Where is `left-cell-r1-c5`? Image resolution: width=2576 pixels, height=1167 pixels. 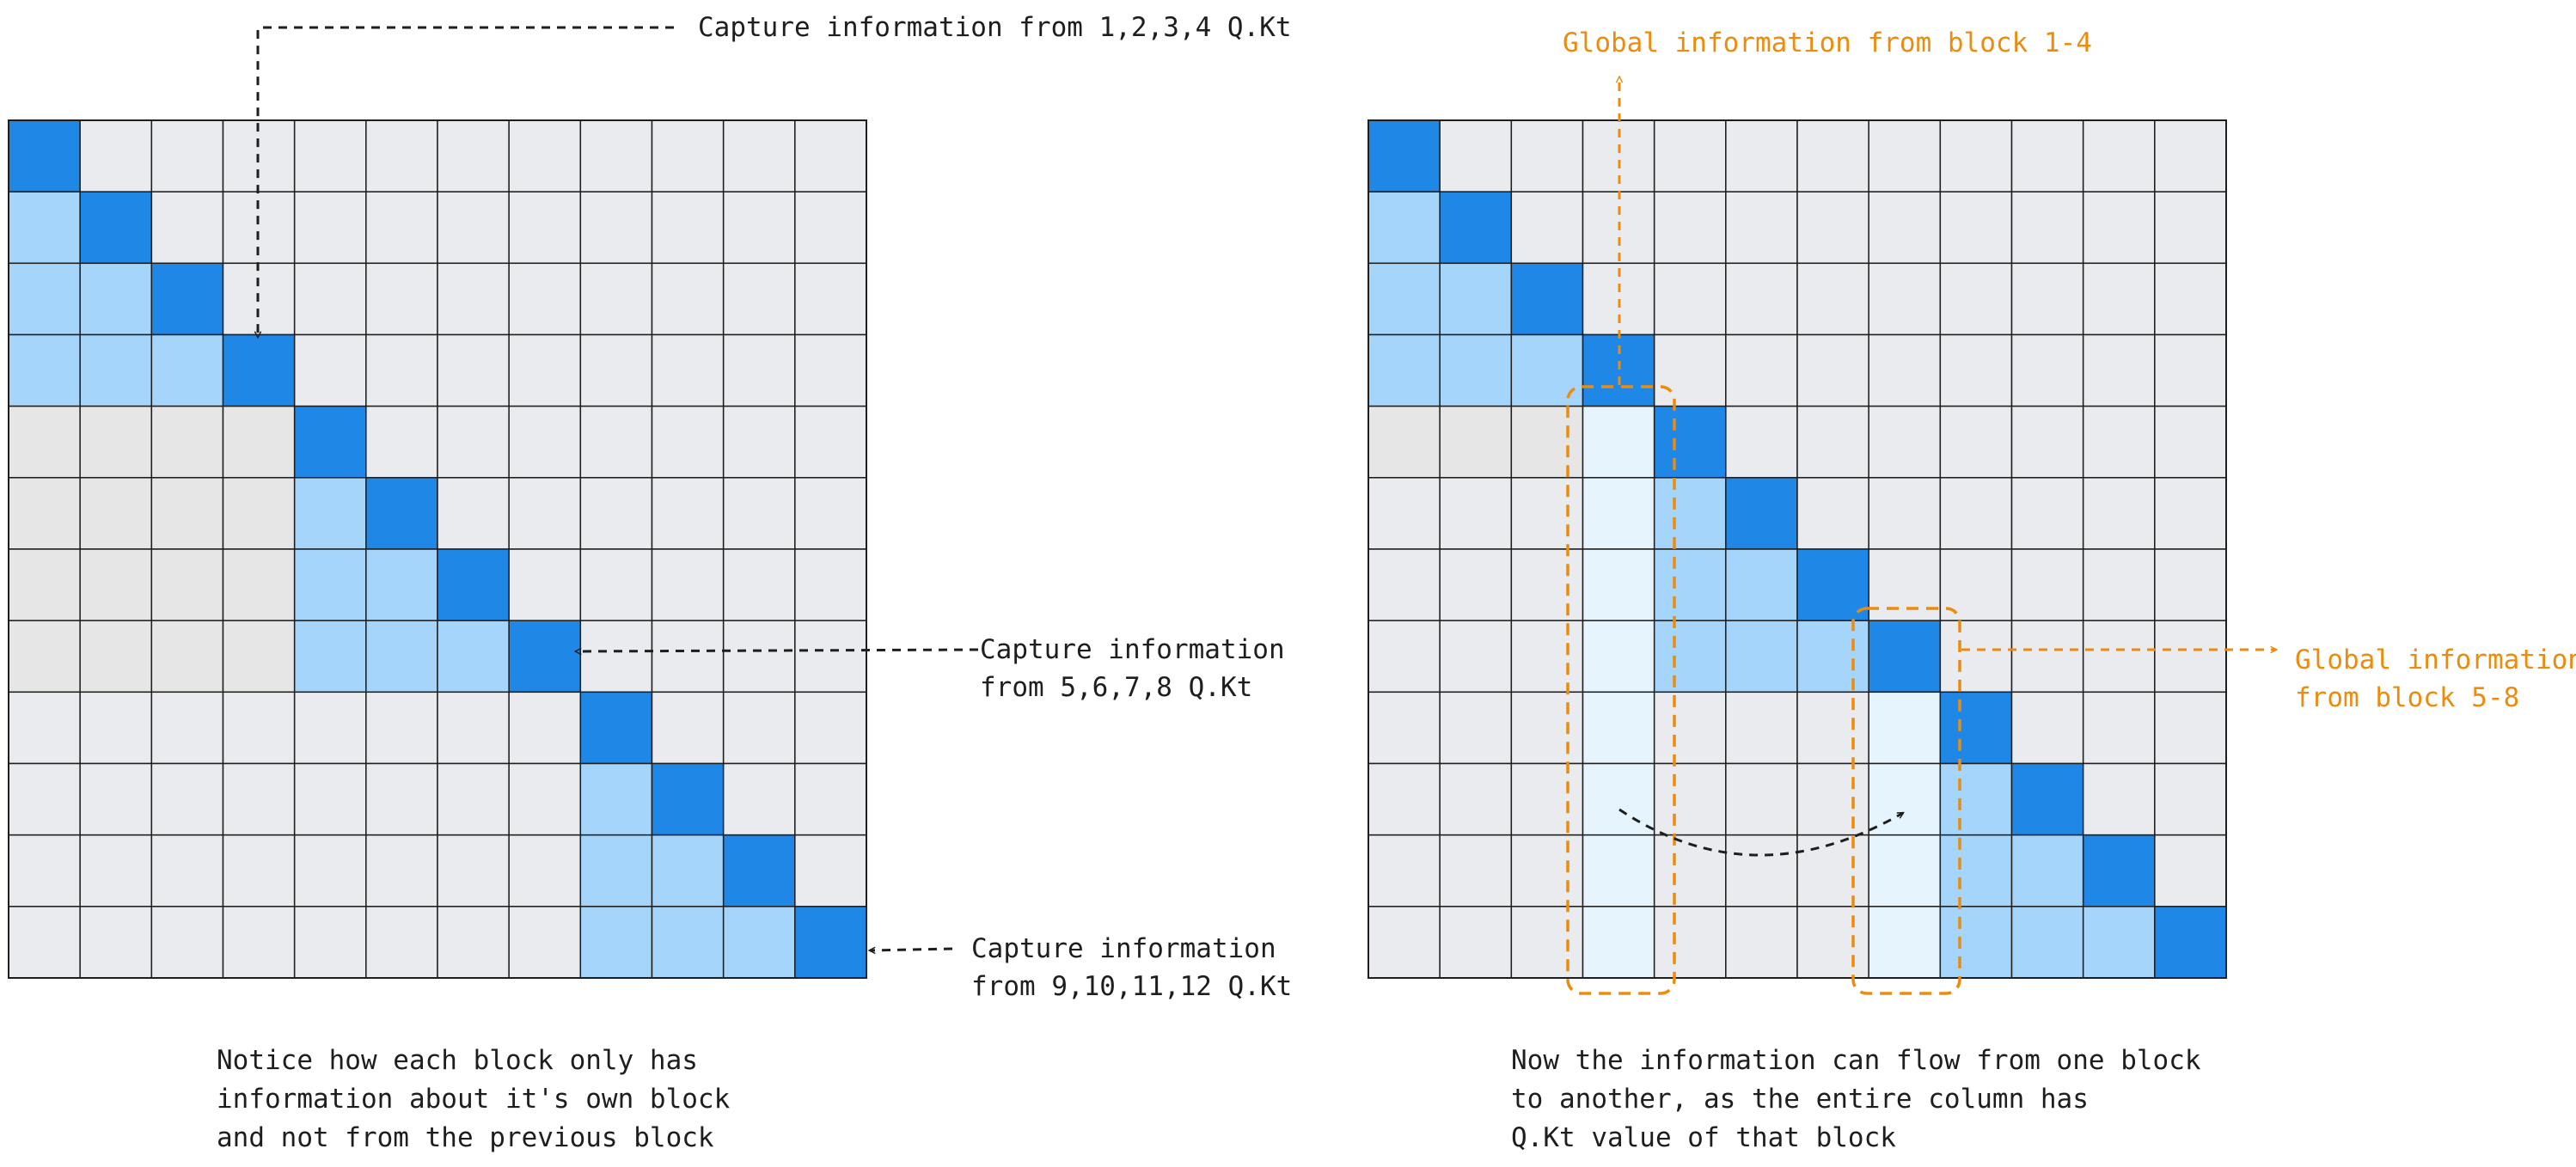
left-cell-r1-c5 is located at coordinates (330, 155).